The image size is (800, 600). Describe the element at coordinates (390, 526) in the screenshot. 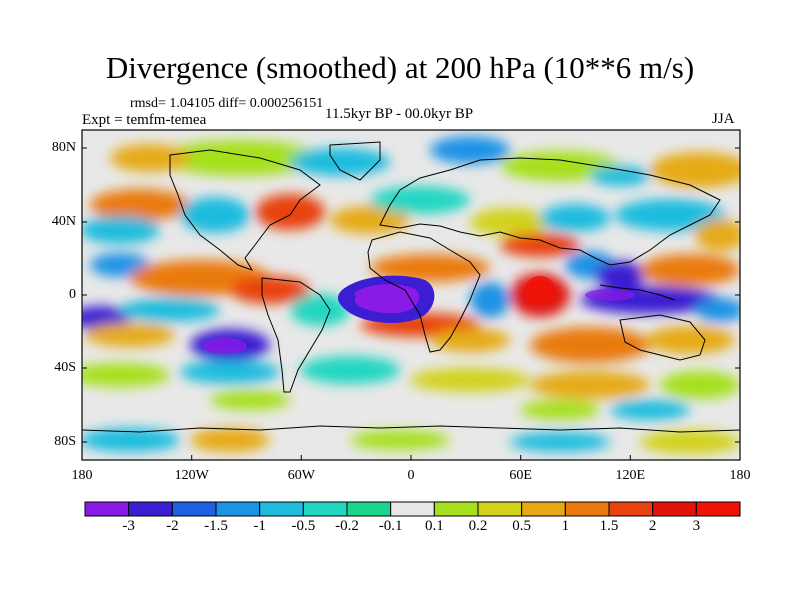

I see `colorbar-label: -0.1` at that location.